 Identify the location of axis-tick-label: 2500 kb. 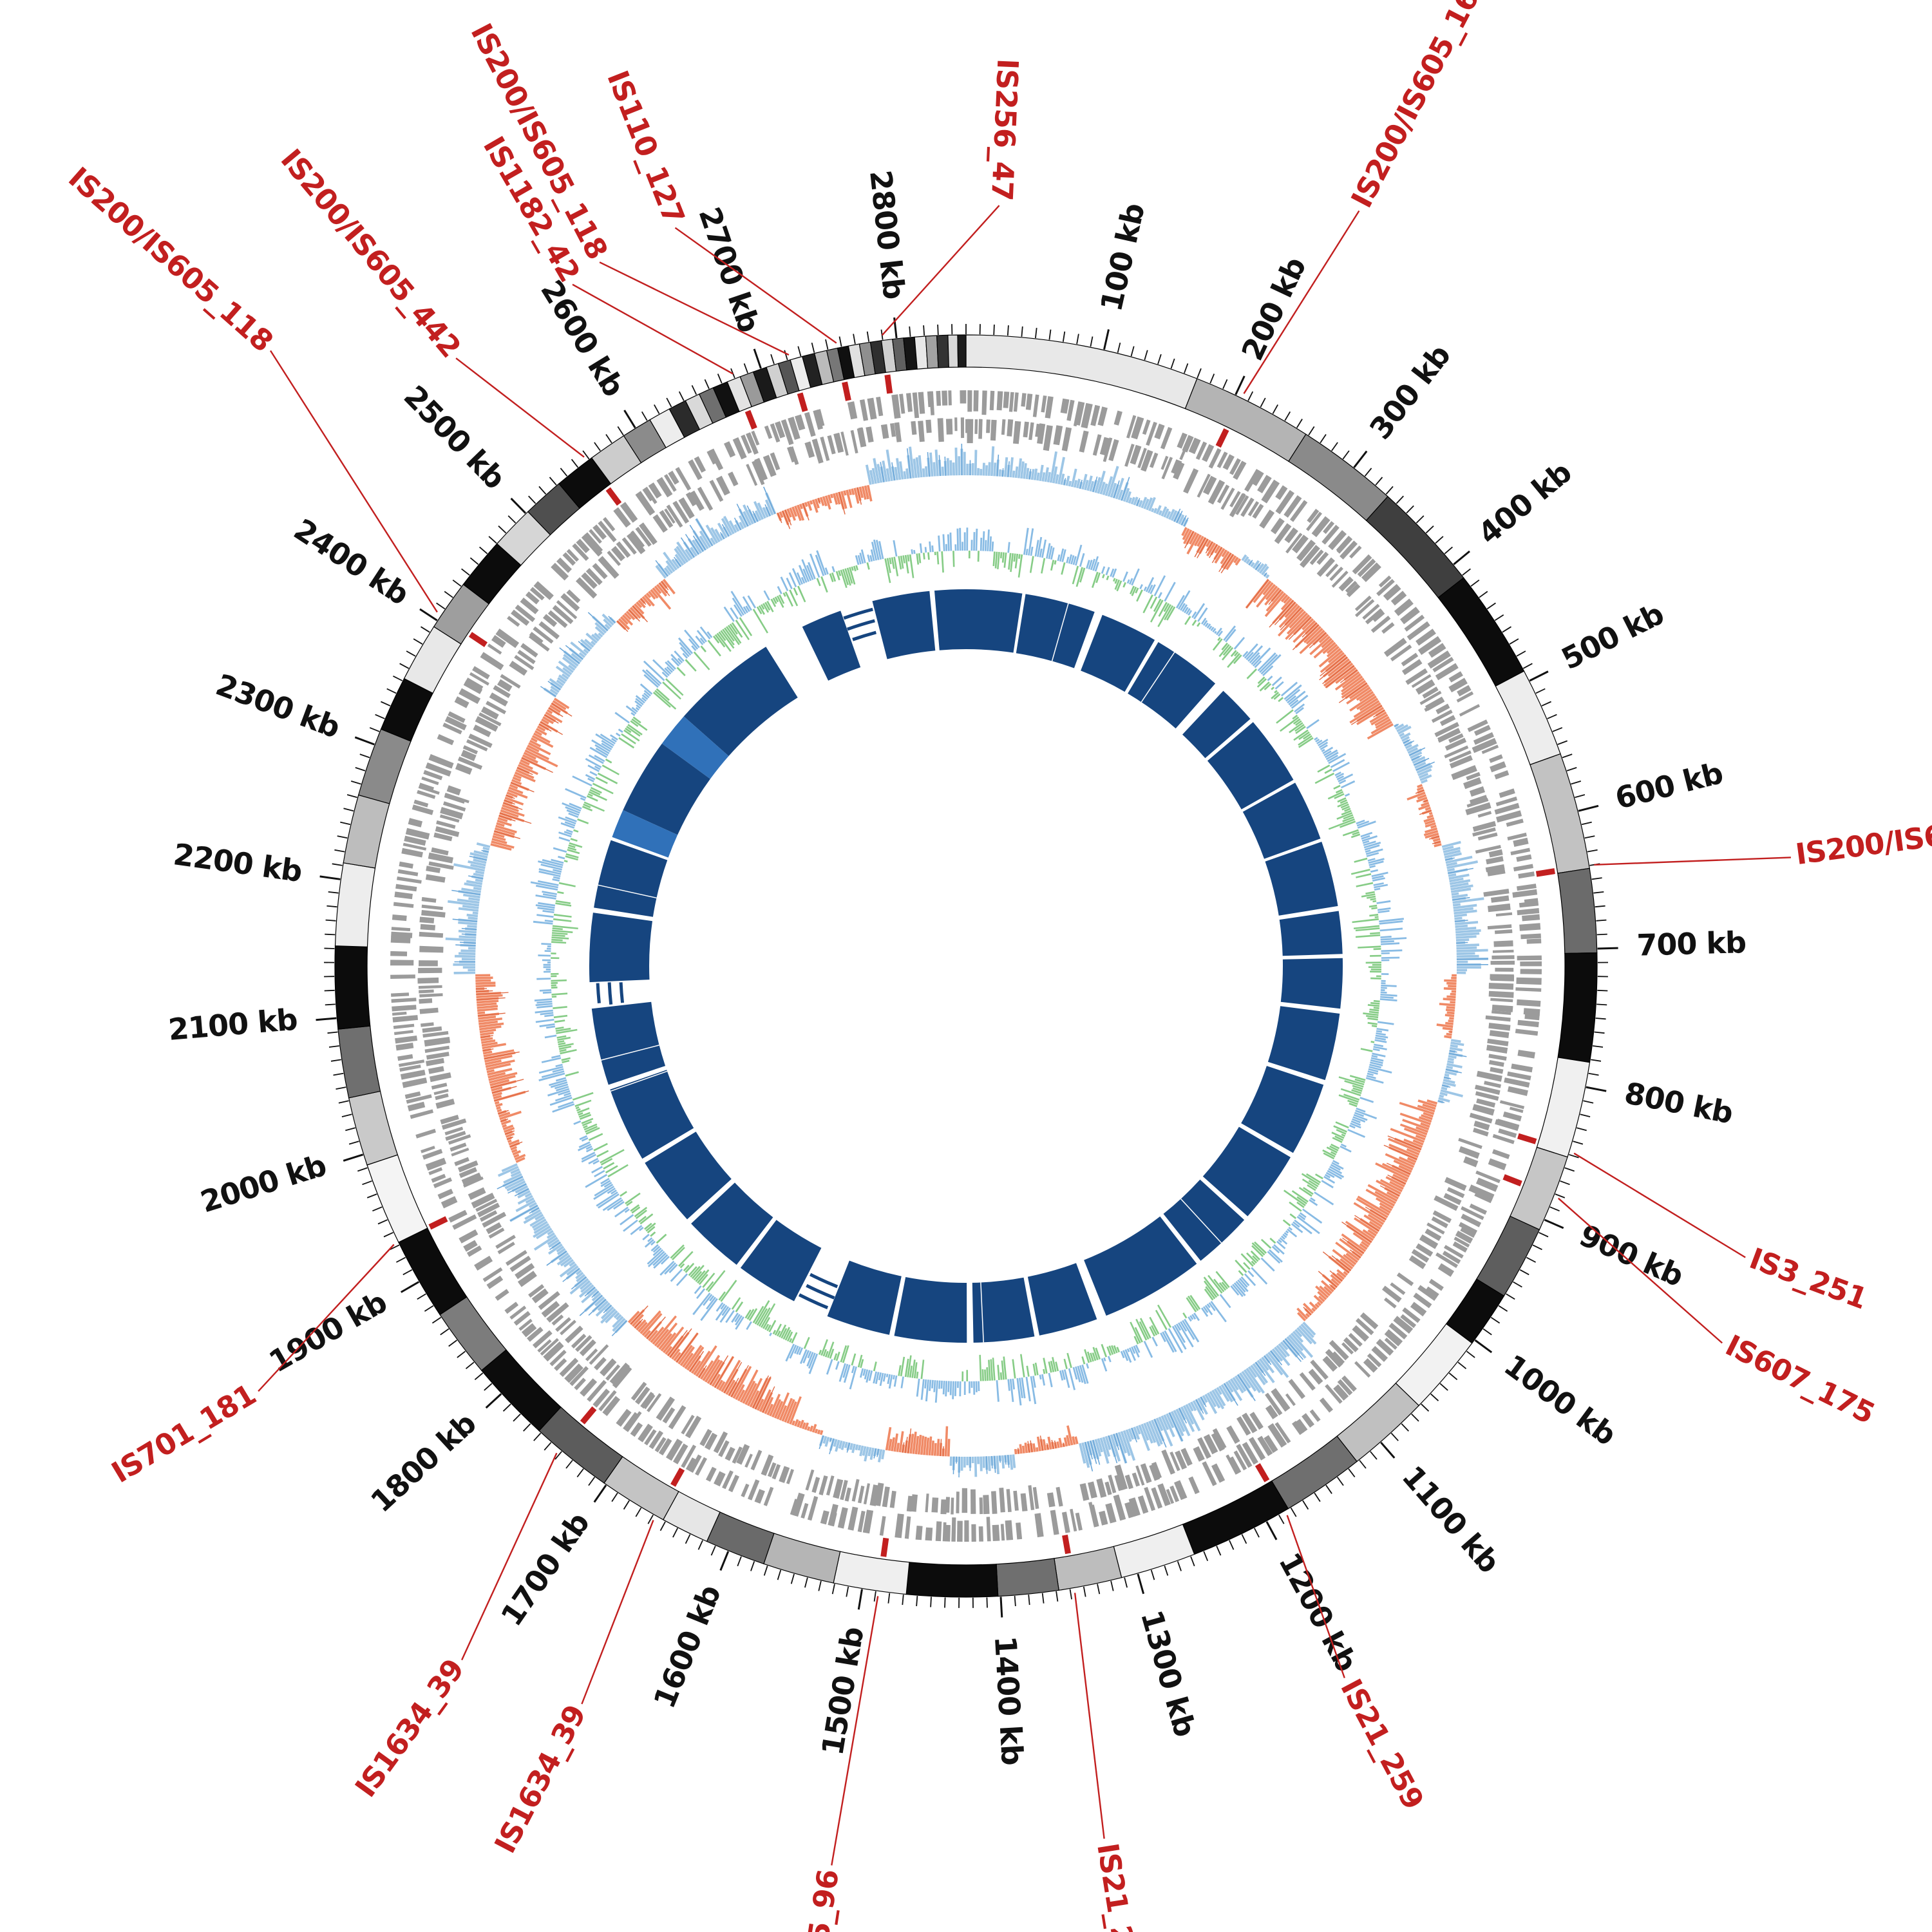
(455, 437).